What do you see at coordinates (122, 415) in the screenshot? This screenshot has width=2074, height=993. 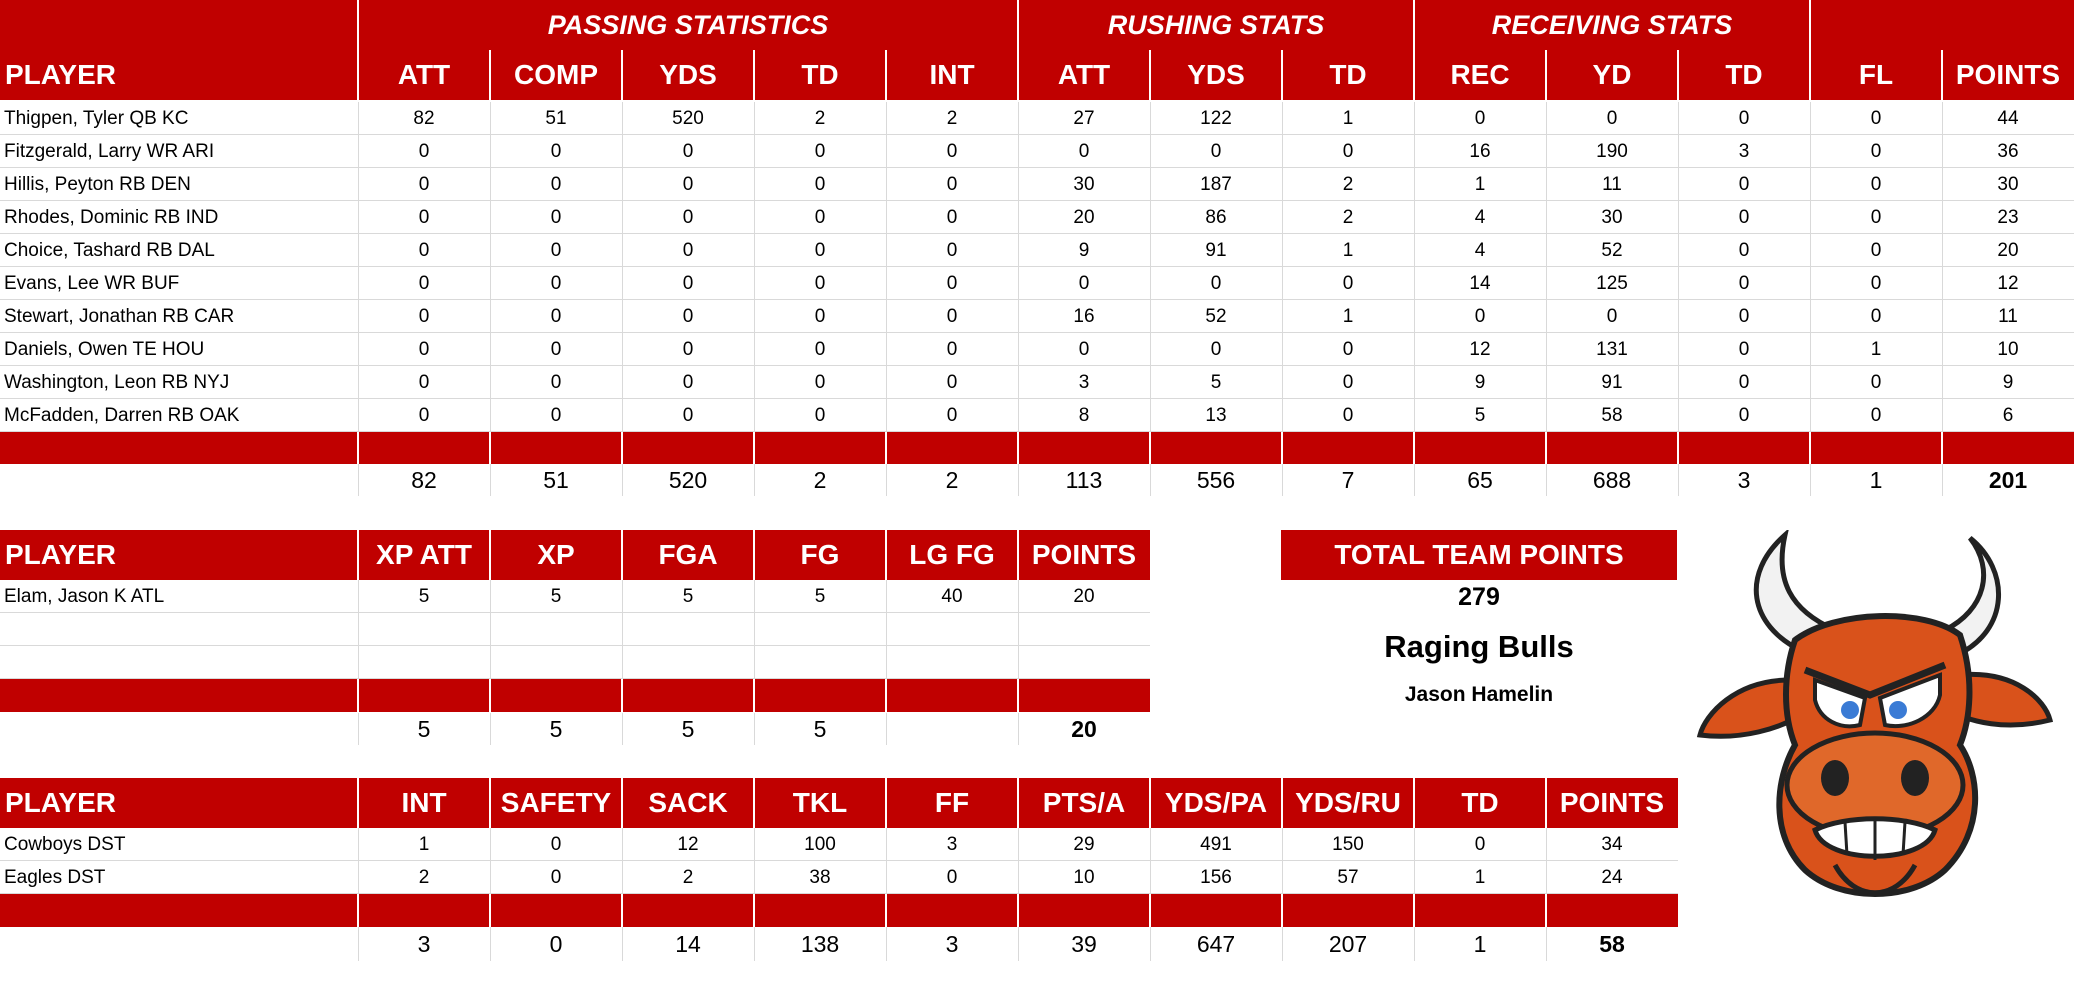 I see `main-player-cell: McFadden, Darren RB OAK` at bounding box center [122, 415].